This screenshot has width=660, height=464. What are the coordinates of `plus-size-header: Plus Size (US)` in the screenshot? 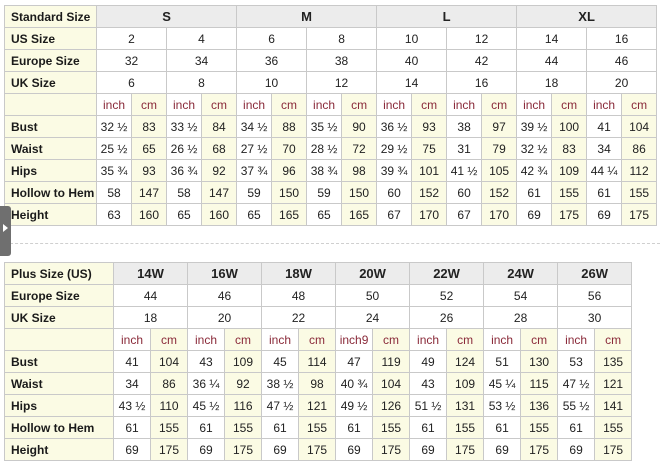 It's located at (59, 273).